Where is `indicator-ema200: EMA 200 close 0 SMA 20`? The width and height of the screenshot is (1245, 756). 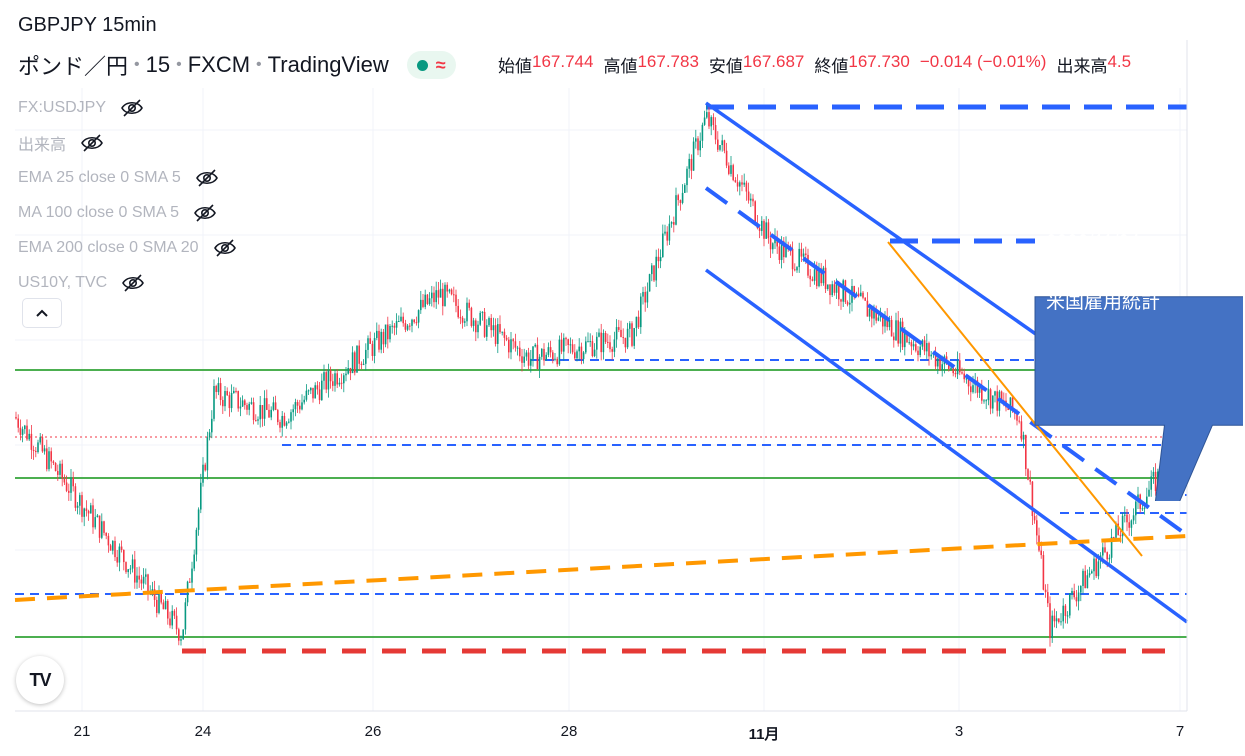 indicator-ema200: EMA 200 close 0 SMA 20 is located at coordinates (127, 247).